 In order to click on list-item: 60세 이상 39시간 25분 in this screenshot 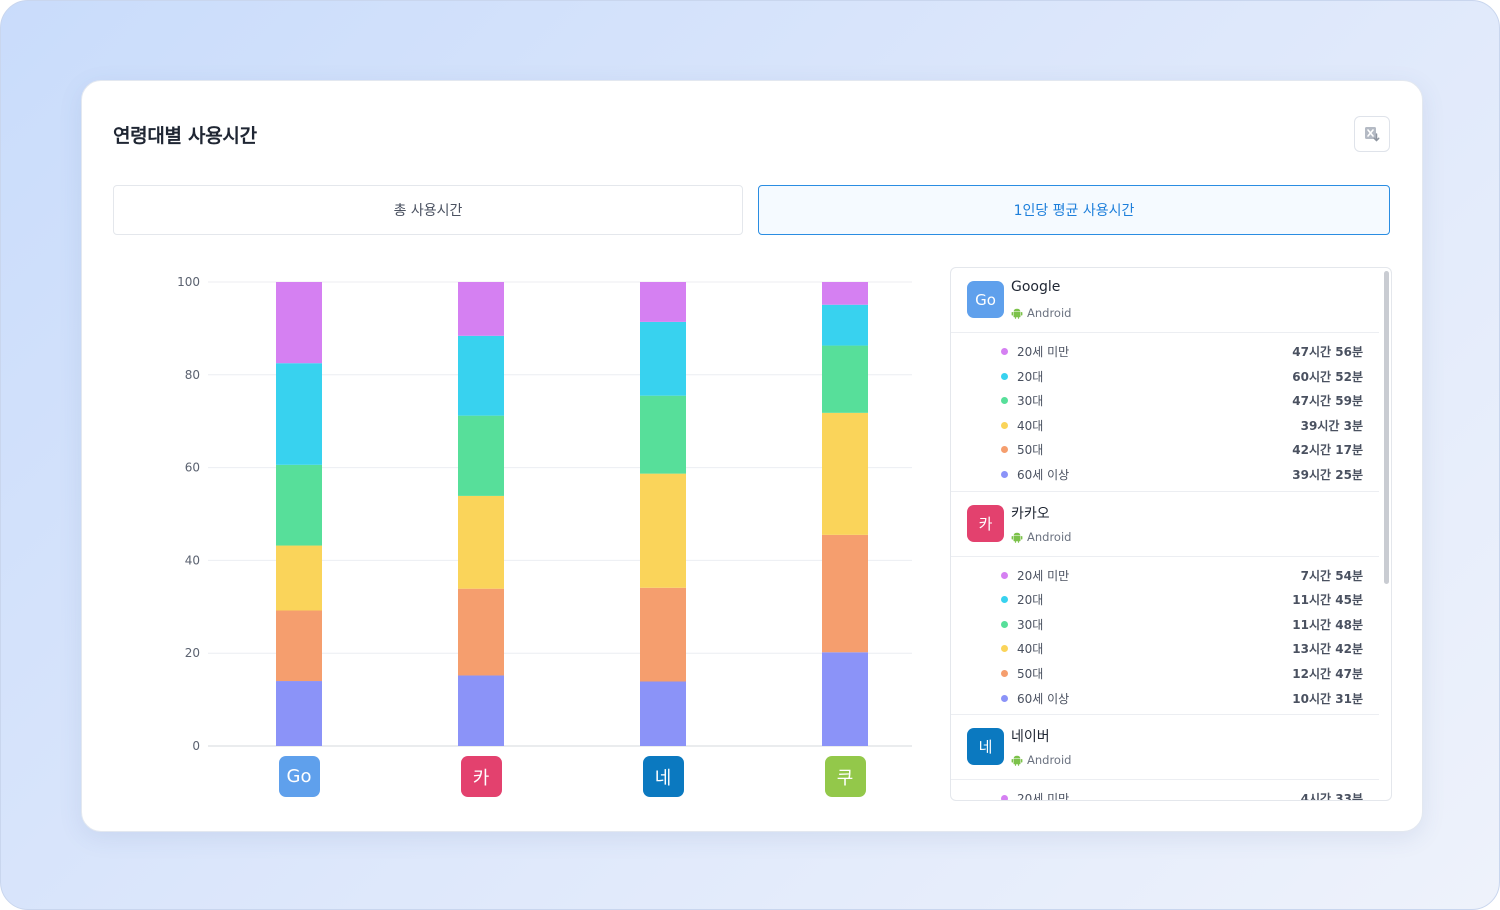, I will do `click(1165, 474)`.